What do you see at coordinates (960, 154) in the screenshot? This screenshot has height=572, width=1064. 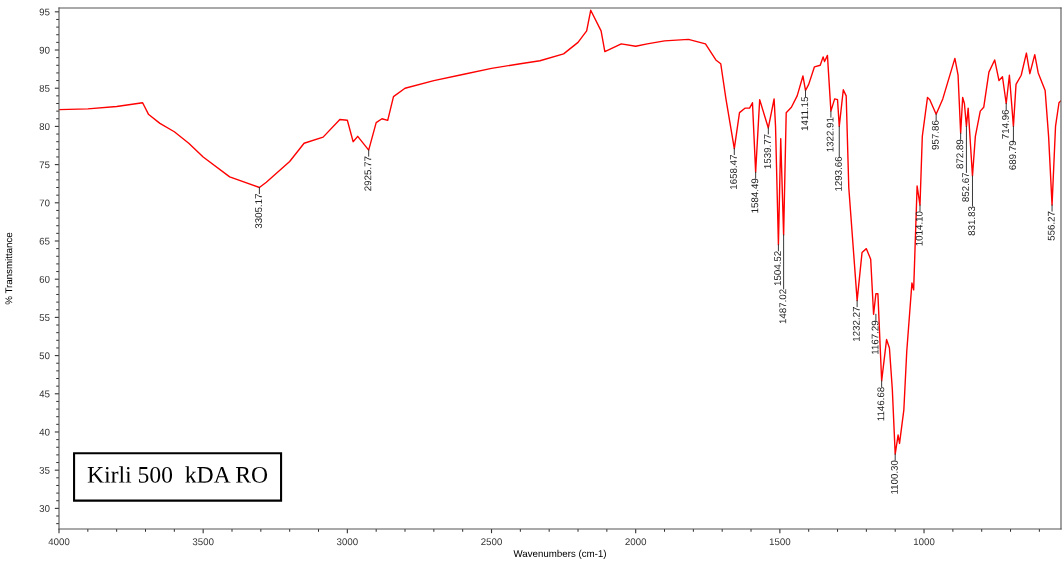 I see `annotation: 872.89` at bounding box center [960, 154].